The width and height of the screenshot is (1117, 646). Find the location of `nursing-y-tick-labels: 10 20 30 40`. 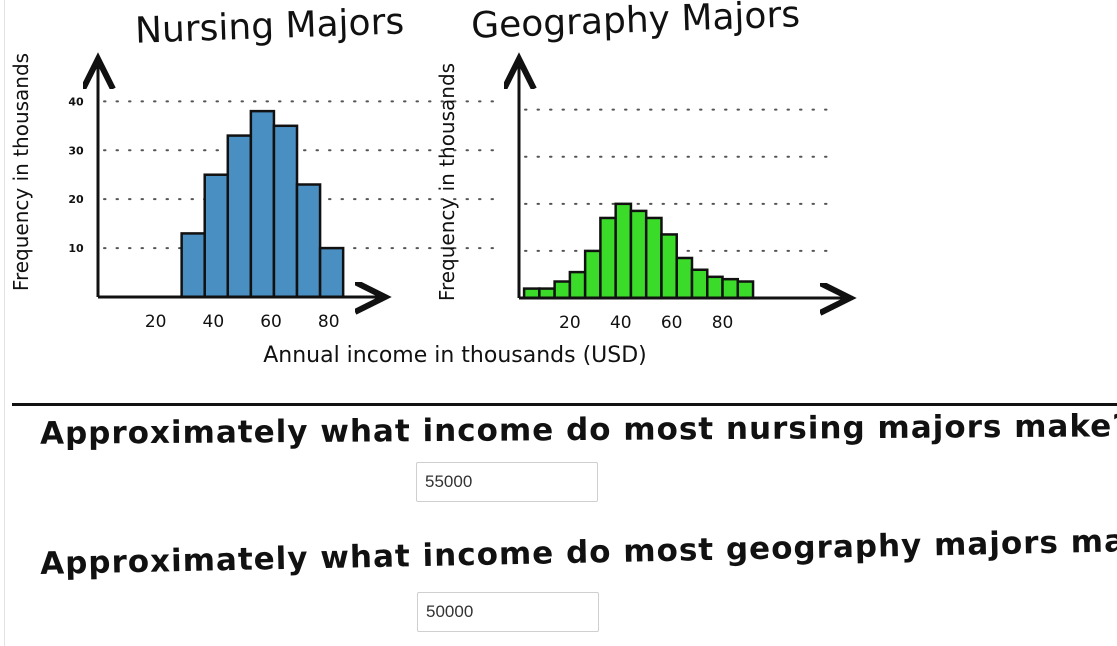

nursing-y-tick-labels: 10 20 30 40 is located at coordinates (76, 175).